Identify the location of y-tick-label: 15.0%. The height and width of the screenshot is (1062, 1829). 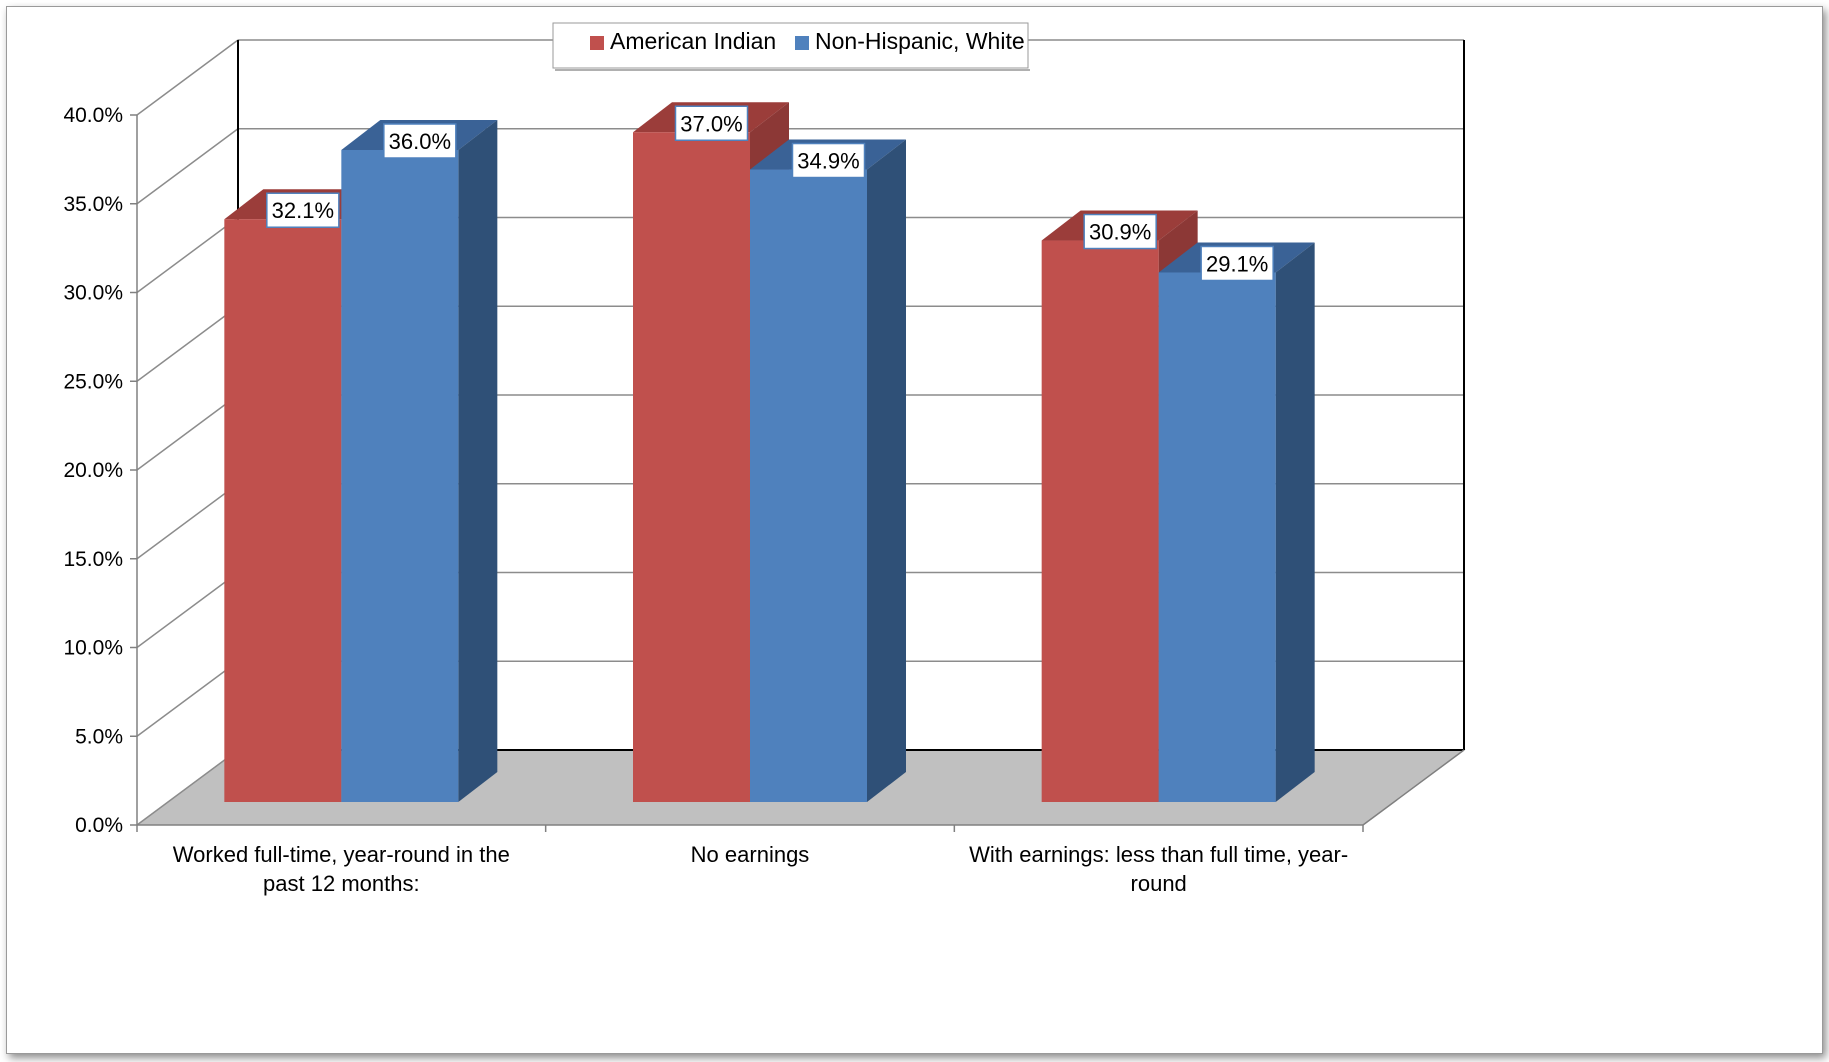
(93, 559).